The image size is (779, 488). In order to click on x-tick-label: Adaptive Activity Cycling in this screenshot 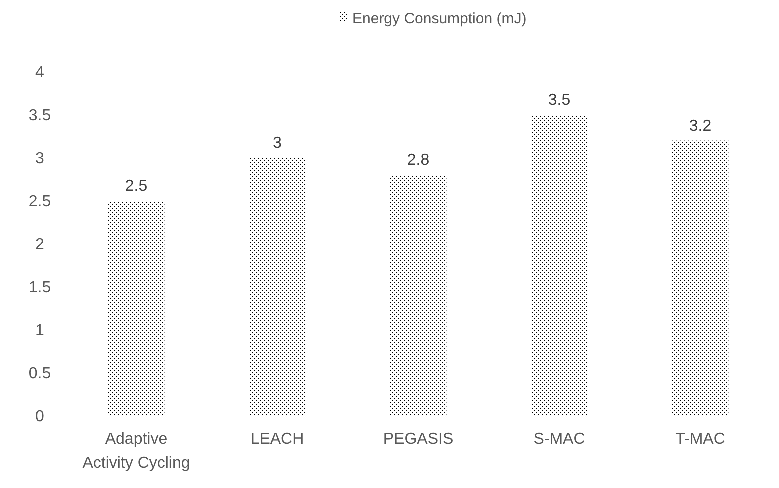, I will do `click(136, 451)`.